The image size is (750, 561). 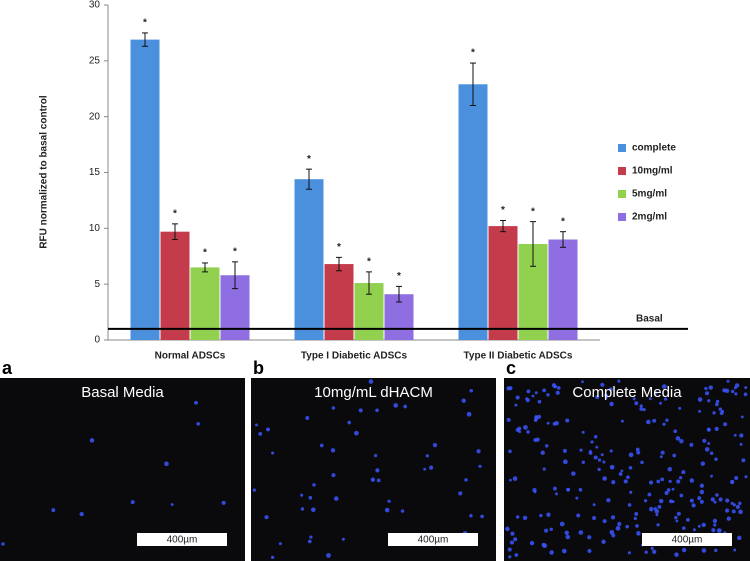 I want to click on legend-label: 5mg/ml, so click(x=649, y=194).